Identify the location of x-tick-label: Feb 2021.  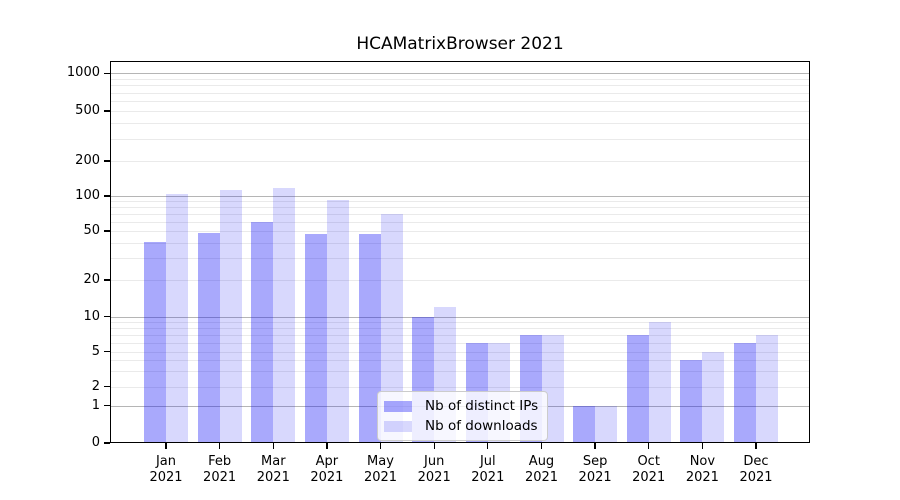
(220, 469).